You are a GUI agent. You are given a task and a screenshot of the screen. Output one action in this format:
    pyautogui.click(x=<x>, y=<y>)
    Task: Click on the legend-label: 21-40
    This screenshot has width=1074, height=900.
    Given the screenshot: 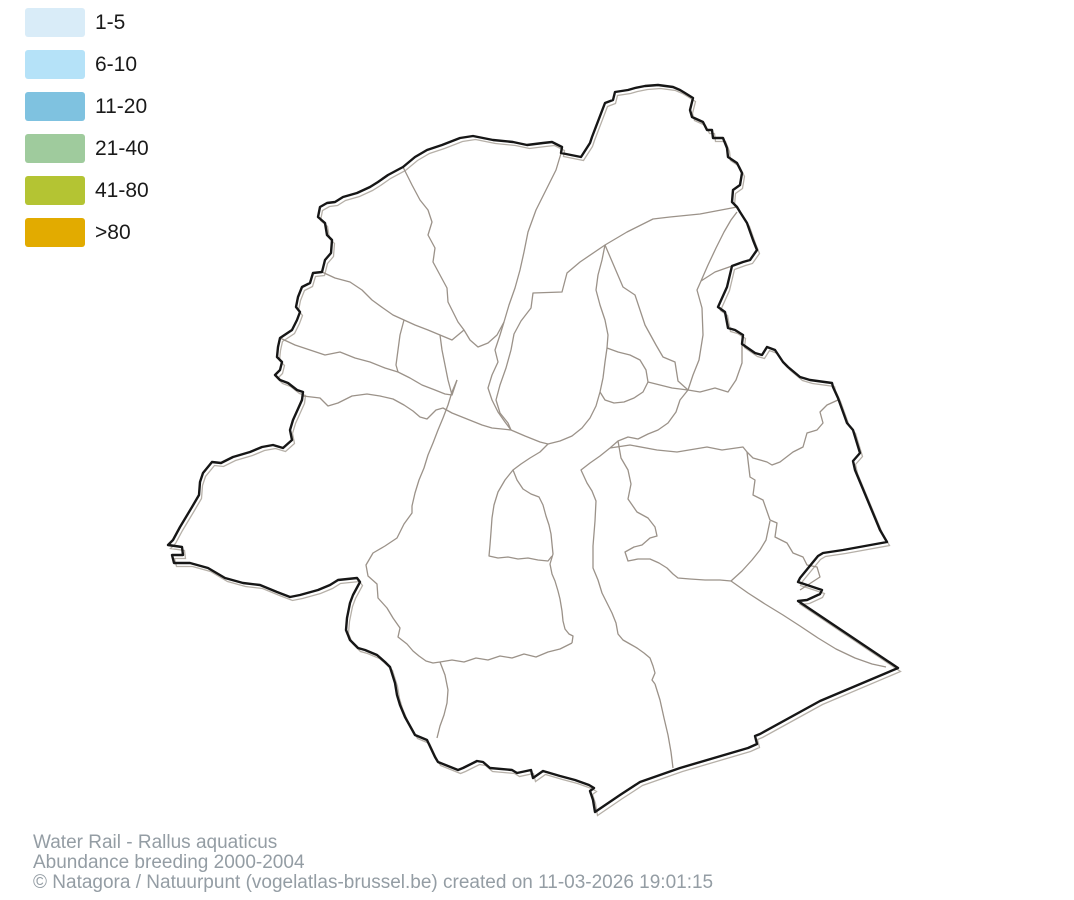 What is the action you would take?
    pyautogui.click(x=122, y=148)
    